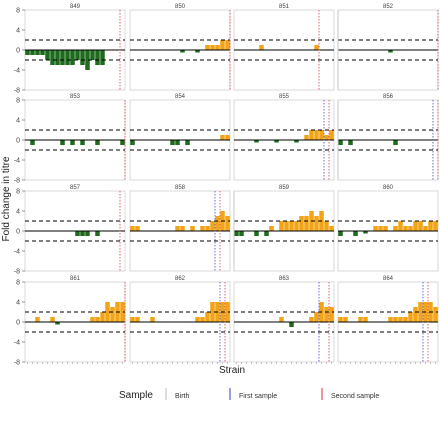 The image size is (440, 431). Describe the element at coordinates (284, 7) in the screenshot. I see `panel-title: 851` at that location.